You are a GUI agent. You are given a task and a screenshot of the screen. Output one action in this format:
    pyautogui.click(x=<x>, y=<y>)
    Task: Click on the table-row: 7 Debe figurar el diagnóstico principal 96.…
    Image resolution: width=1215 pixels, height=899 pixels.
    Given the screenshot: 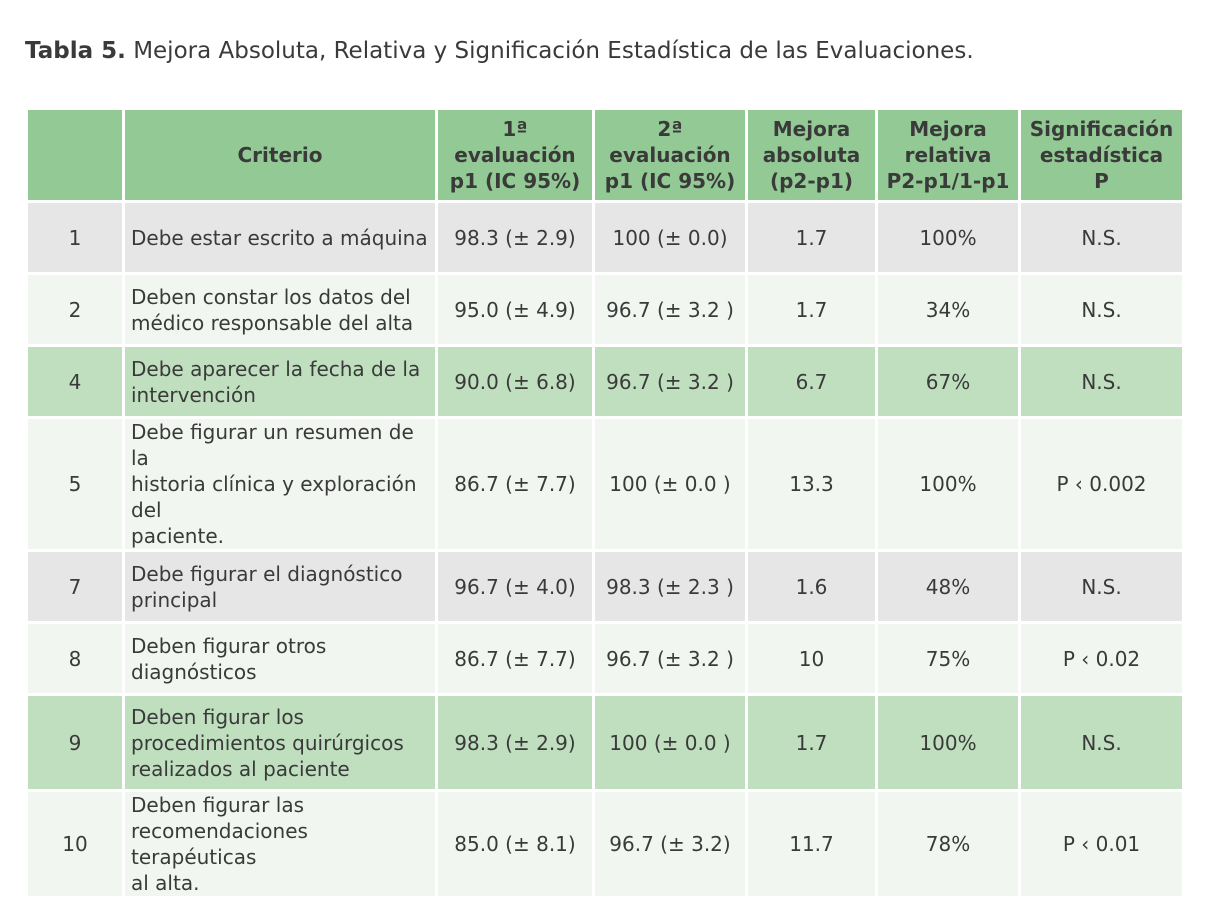 What is the action you would take?
    pyautogui.click(x=605, y=586)
    